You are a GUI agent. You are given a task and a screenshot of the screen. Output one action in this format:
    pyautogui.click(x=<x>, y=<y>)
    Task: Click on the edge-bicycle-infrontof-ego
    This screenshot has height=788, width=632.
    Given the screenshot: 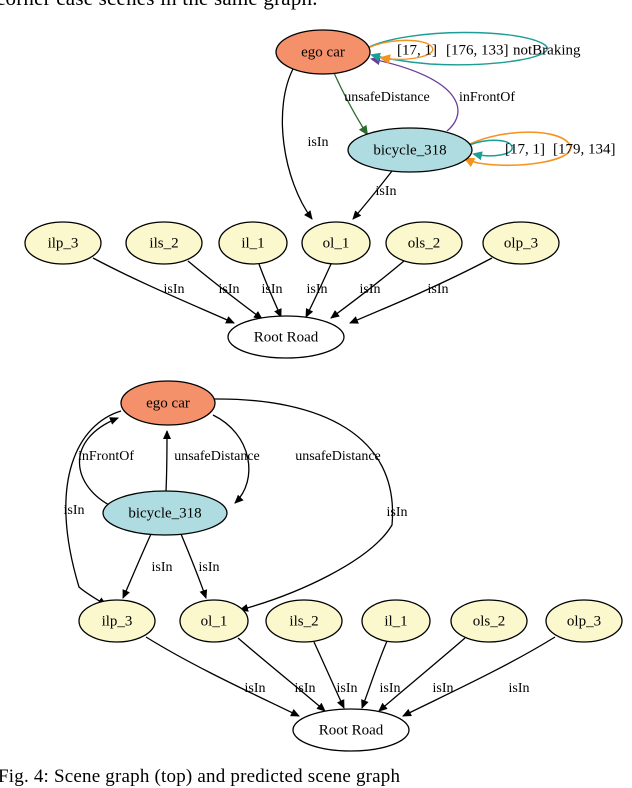 What is the action you would take?
    pyautogui.click(x=98, y=462)
    